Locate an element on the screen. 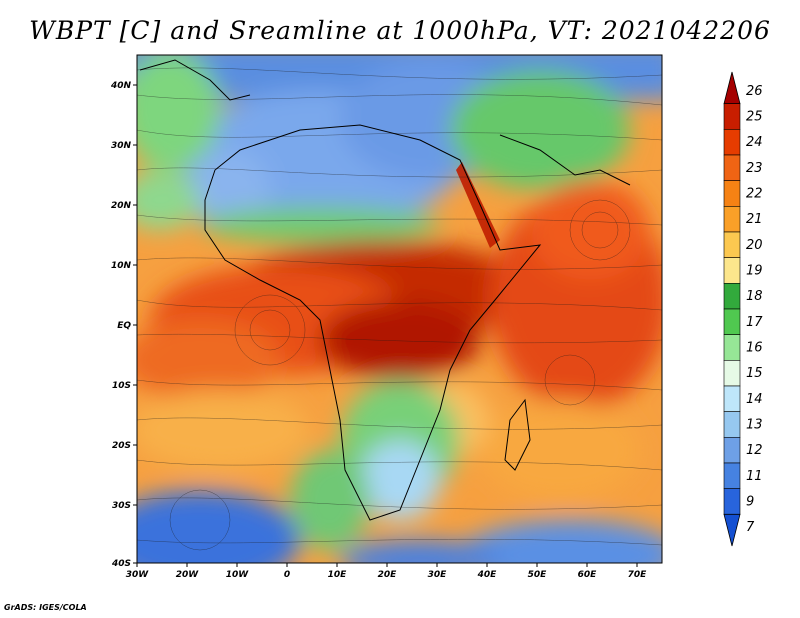 The width and height of the screenshot is (800, 618). lon-tick-label: 10E is located at coordinates (338, 575).